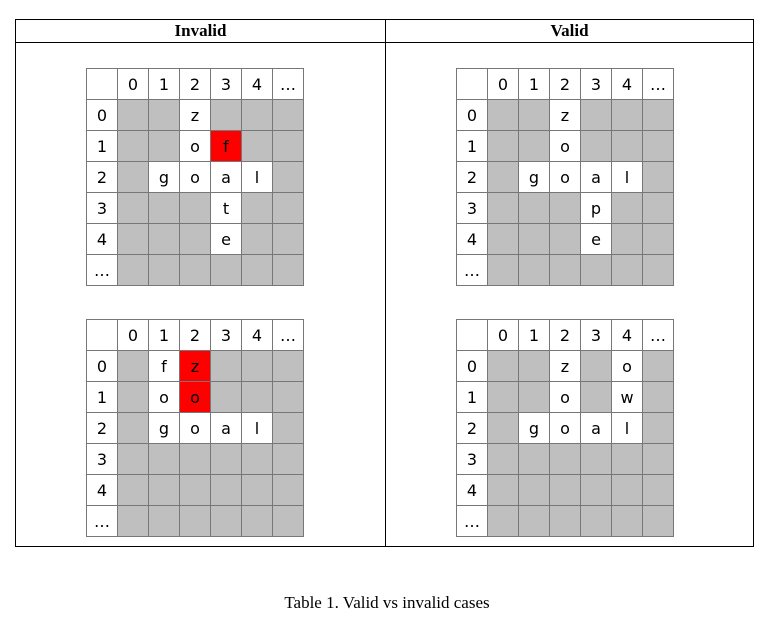 This screenshot has width=774, height=632. Describe the element at coordinates (565, 115) in the screenshot. I see `grid-cell-letter: z` at that location.